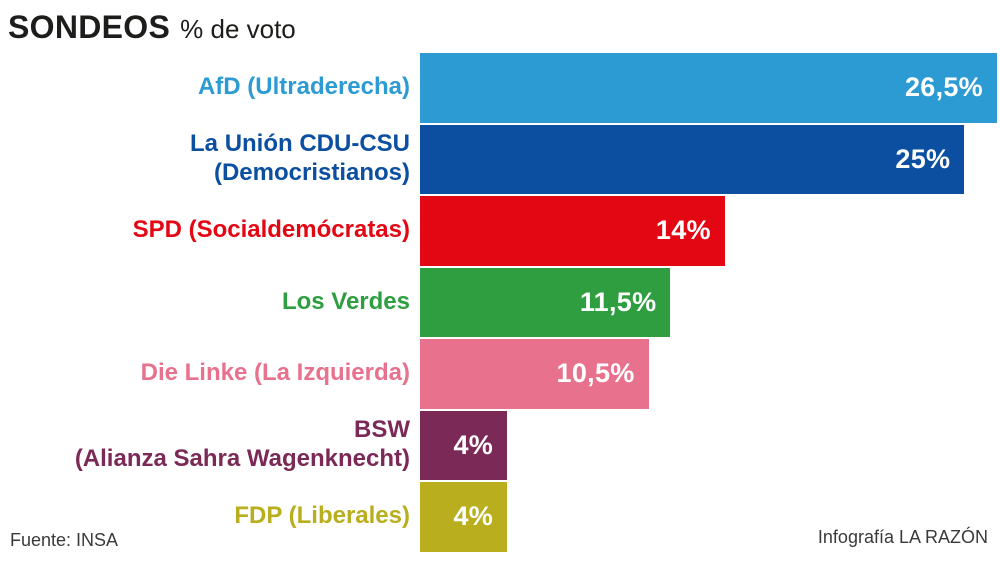 This screenshot has height=567, width=1000. I want to click on bar-row-verdes: Los Verdes 11,5%, so click(500, 302).